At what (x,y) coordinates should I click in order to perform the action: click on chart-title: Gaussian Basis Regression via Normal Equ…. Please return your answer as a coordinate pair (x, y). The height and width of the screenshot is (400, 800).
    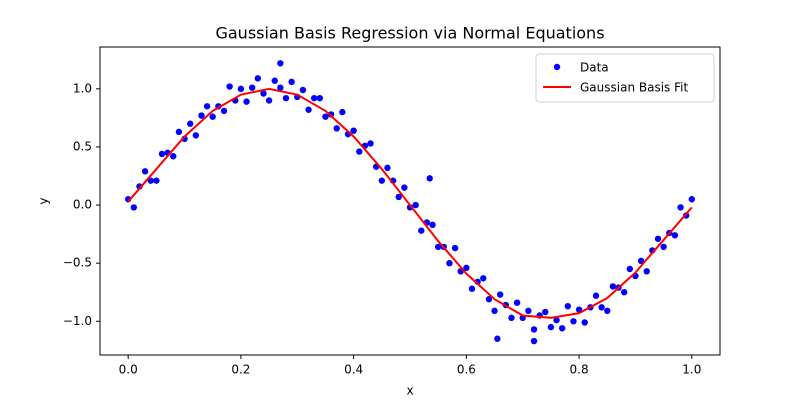
    Looking at the image, I should click on (409, 33).